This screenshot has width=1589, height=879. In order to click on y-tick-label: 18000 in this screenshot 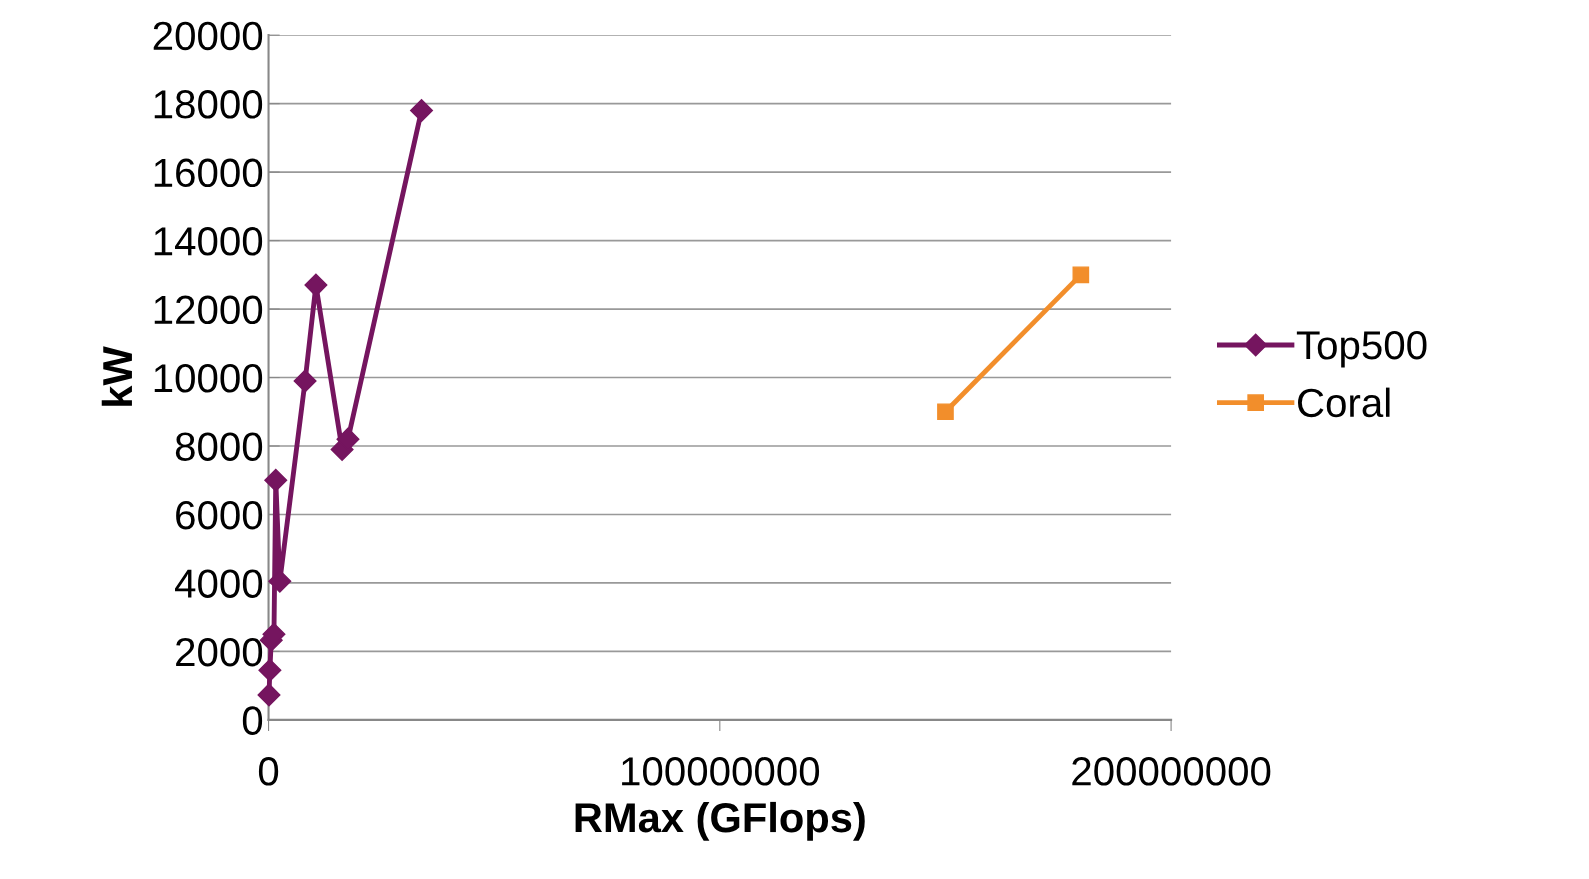, I will do `click(208, 104)`.